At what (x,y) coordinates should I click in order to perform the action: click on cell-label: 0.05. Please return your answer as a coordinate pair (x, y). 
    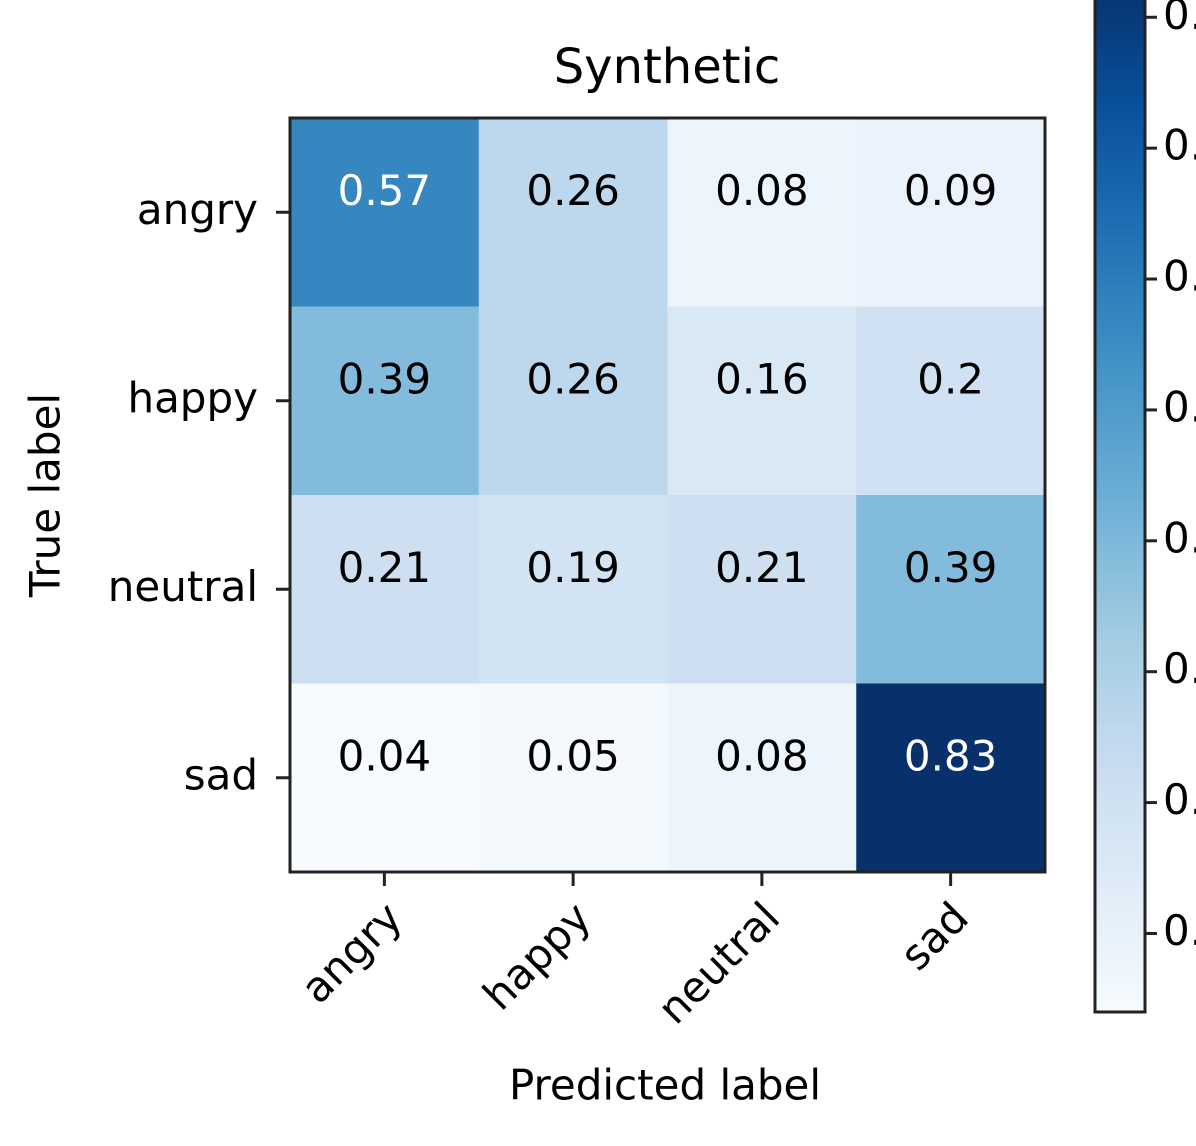
    Looking at the image, I should click on (573, 755).